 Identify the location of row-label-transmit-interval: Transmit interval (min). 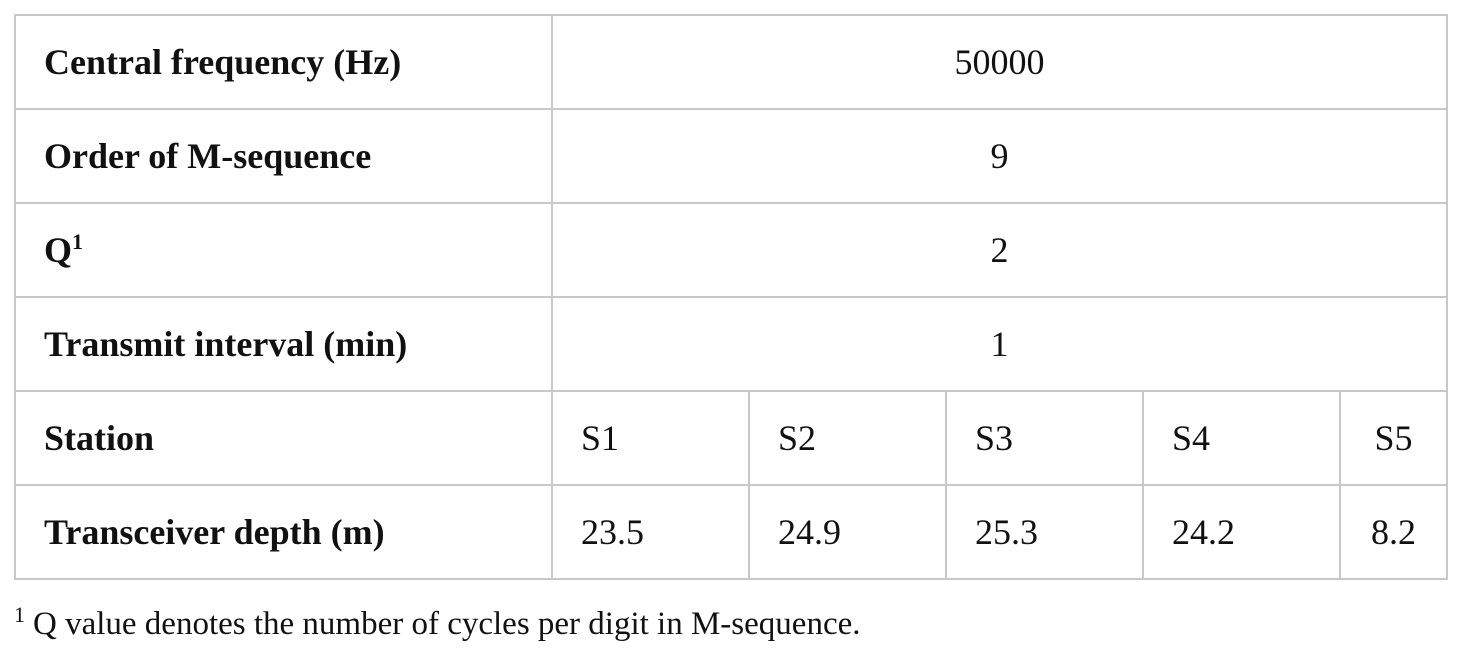
(283, 344).